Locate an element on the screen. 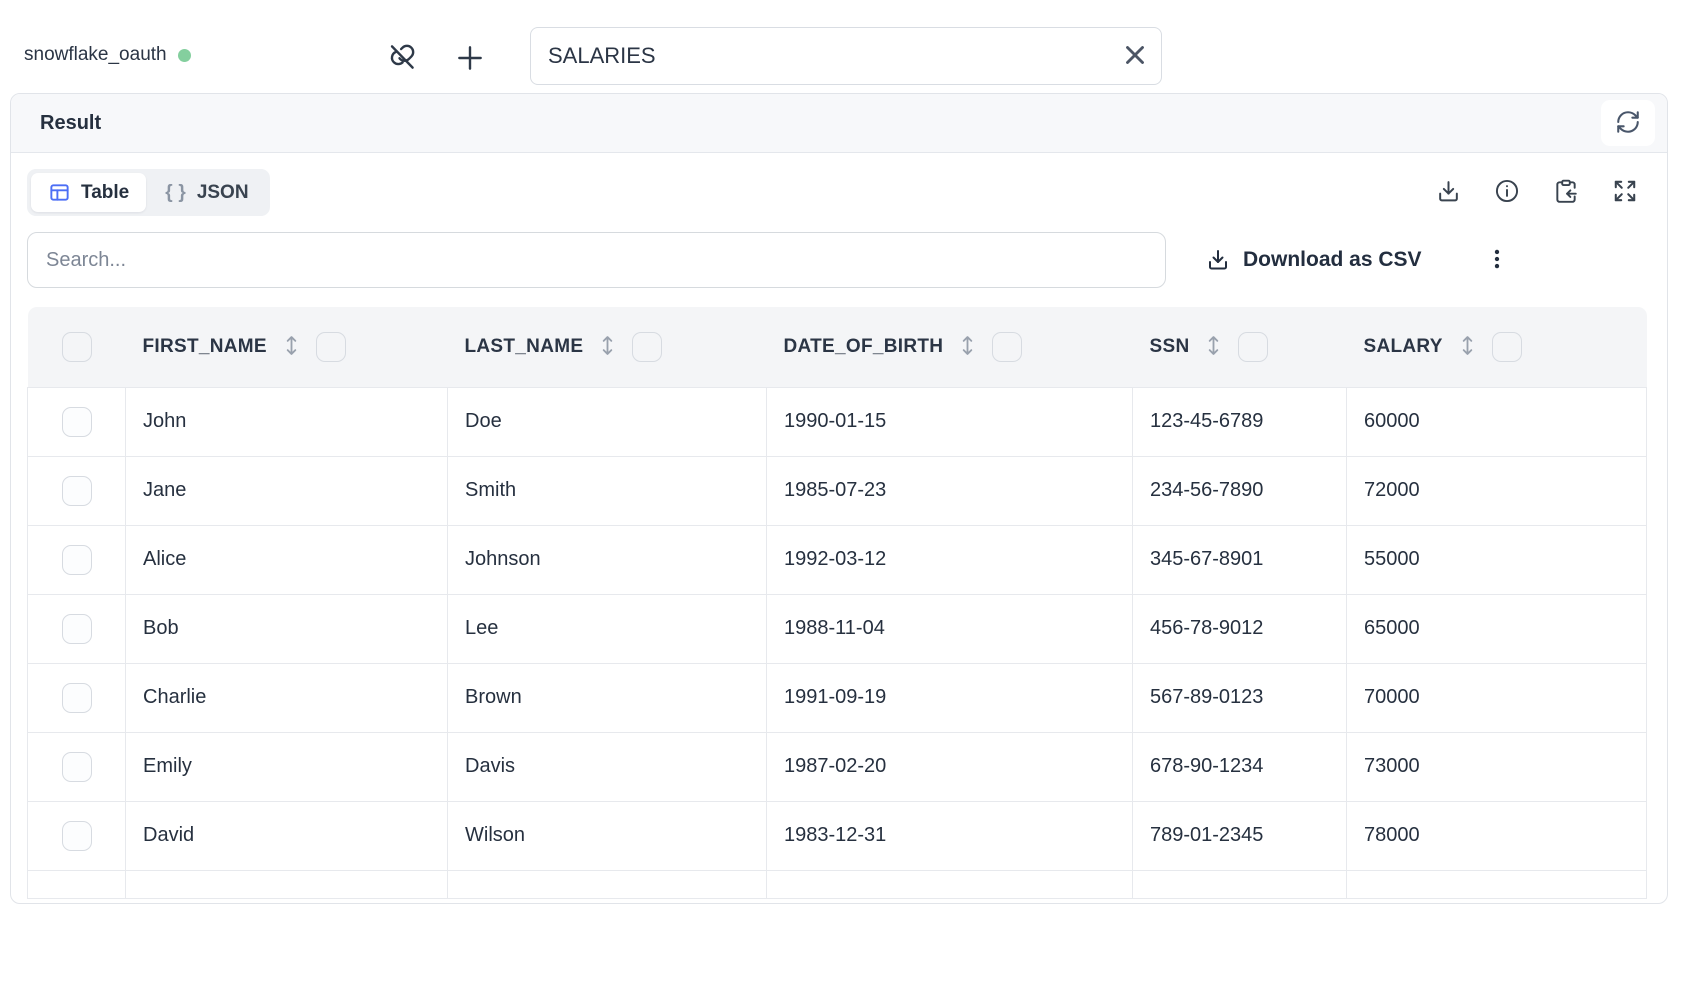 The height and width of the screenshot is (986, 1682). copy-result-button is located at coordinates (1566, 192).